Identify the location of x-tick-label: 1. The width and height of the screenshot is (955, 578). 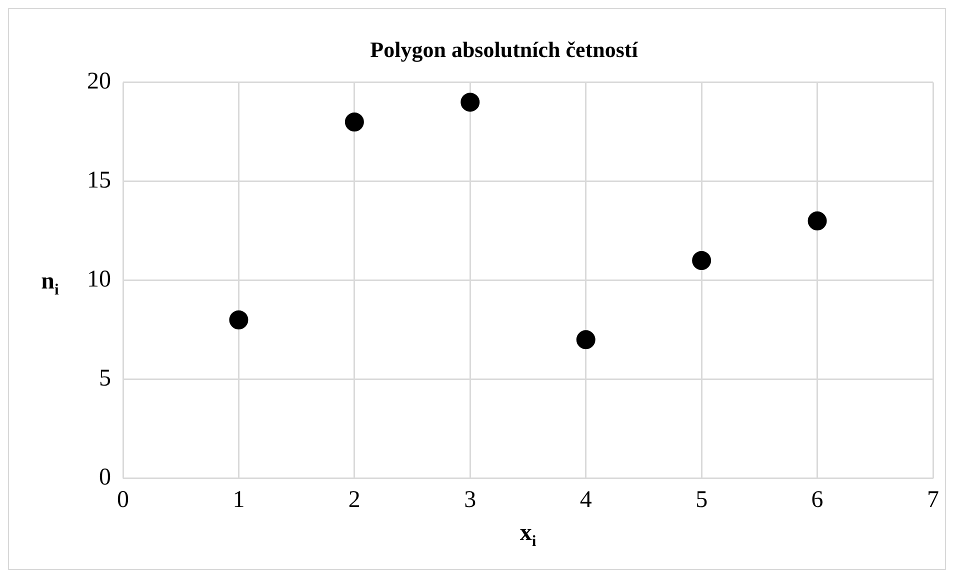
(238, 499).